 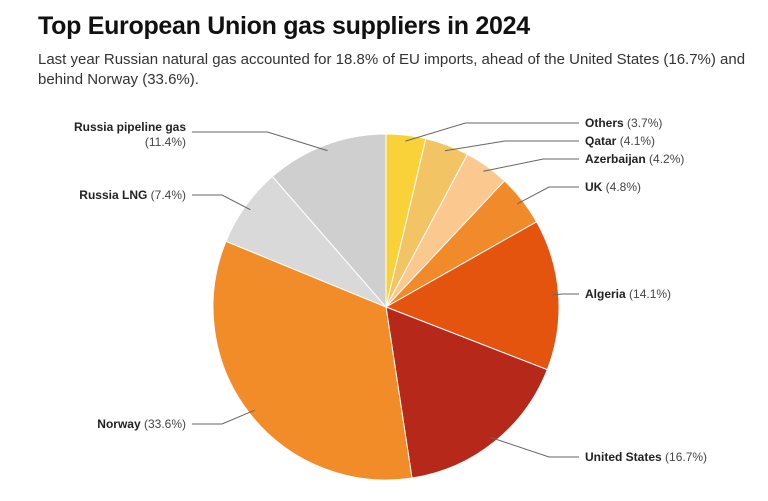 What do you see at coordinates (492, 132) in the screenshot?
I see `leader-line-others` at bounding box center [492, 132].